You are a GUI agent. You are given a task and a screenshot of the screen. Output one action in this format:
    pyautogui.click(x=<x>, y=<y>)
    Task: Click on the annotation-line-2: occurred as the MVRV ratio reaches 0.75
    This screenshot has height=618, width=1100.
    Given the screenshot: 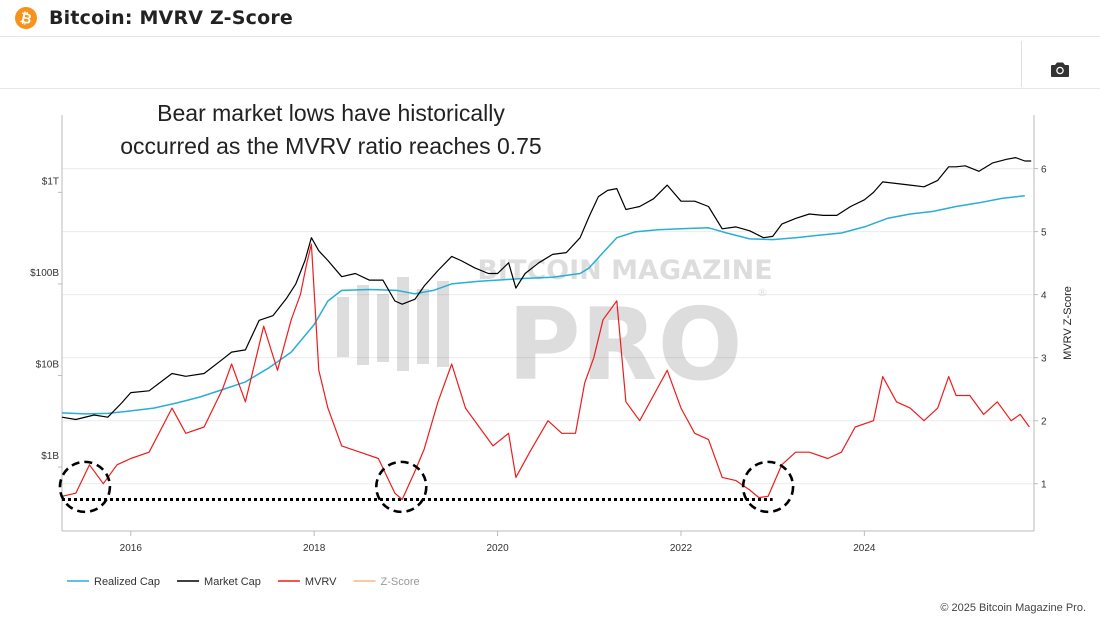 What is the action you would take?
    pyautogui.click(x=330, y=146)
    